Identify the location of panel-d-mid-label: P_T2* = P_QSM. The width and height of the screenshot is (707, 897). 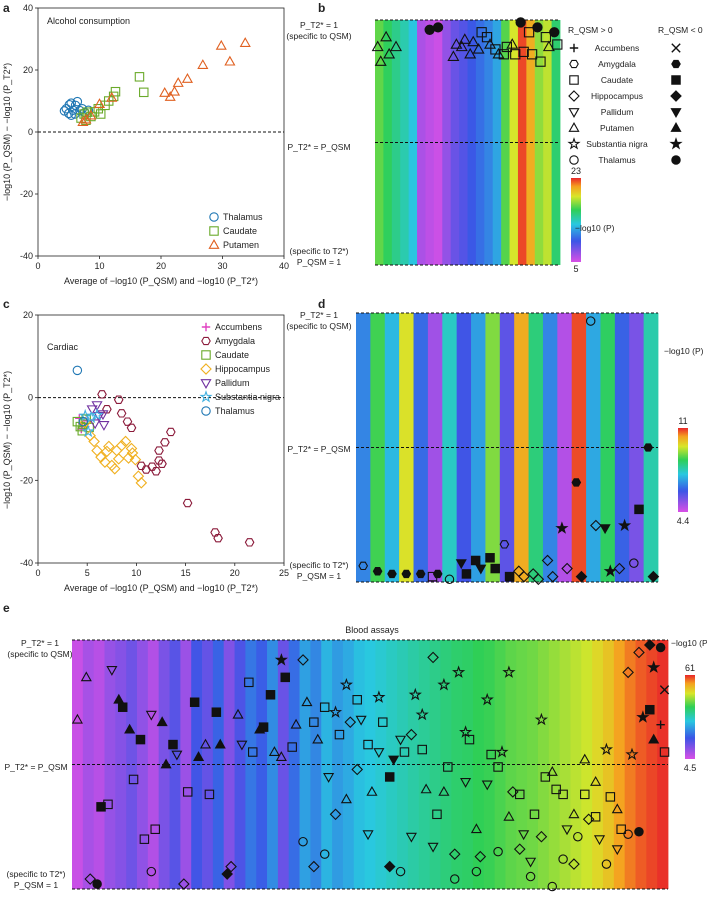
(318, 449).